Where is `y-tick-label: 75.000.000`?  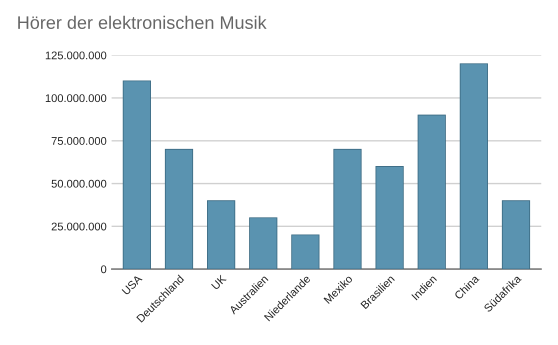 y-tick-label: 75.000.000 is located at coordinates (79, 141).